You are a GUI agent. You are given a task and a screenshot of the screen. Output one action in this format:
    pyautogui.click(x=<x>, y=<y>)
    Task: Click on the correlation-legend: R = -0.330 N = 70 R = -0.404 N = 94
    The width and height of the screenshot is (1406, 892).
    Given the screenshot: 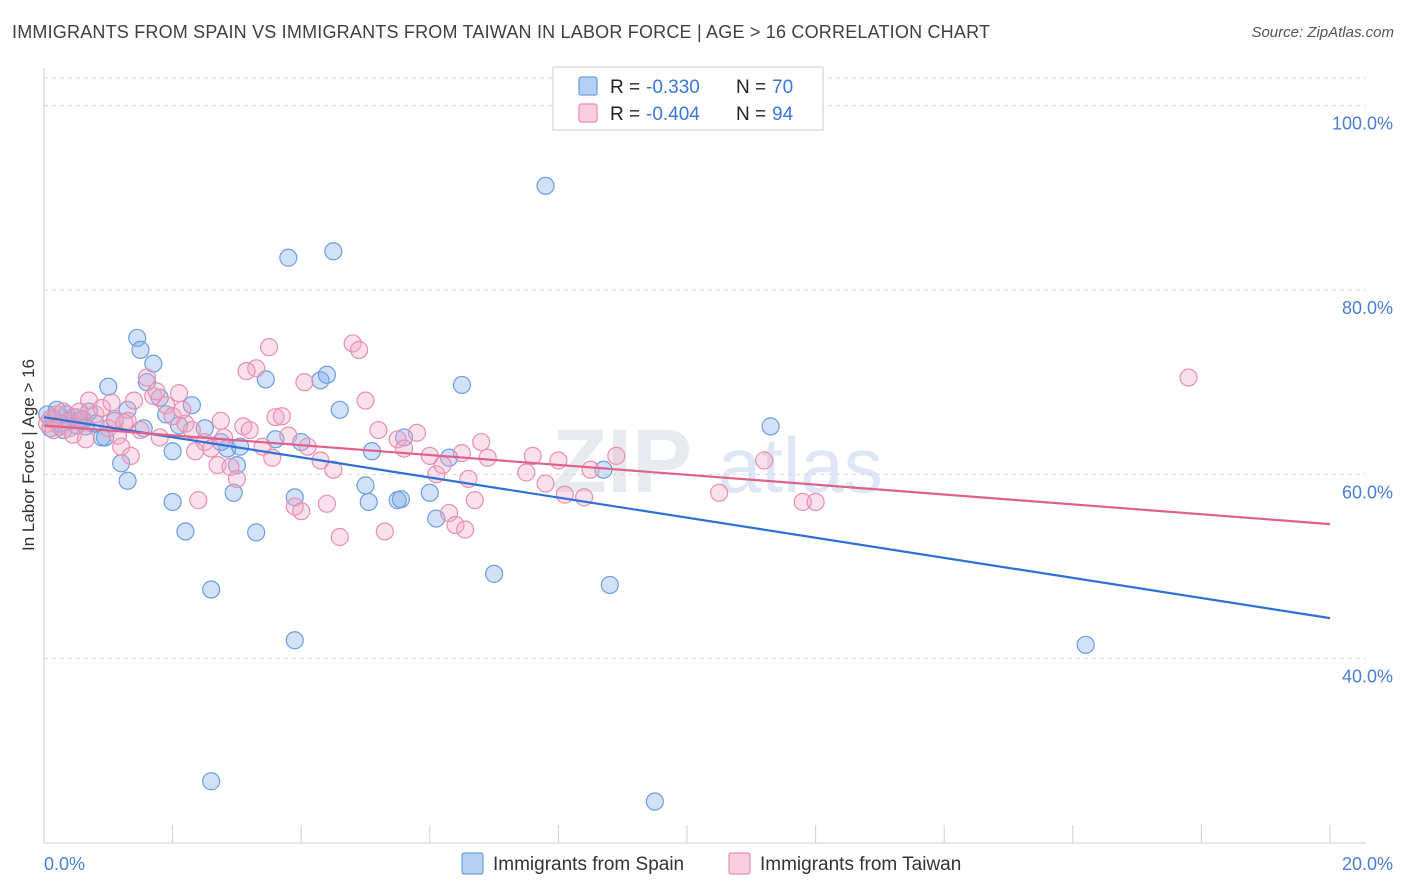 What is the action you would take?
    pyautogui.click(x=688, y=98)
    